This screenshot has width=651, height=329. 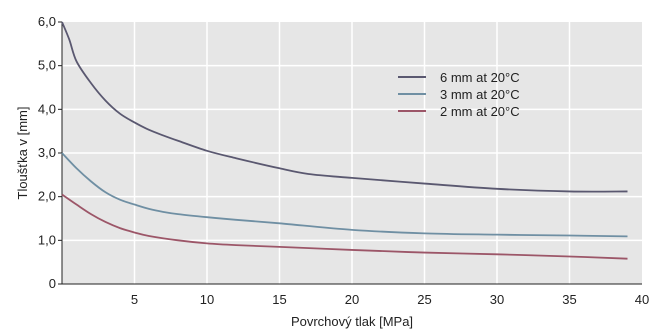 What do you see at coordinates (279, 299) in the screenshot?
I see `x-tick-label: 15` at bounding box center [279, 299].